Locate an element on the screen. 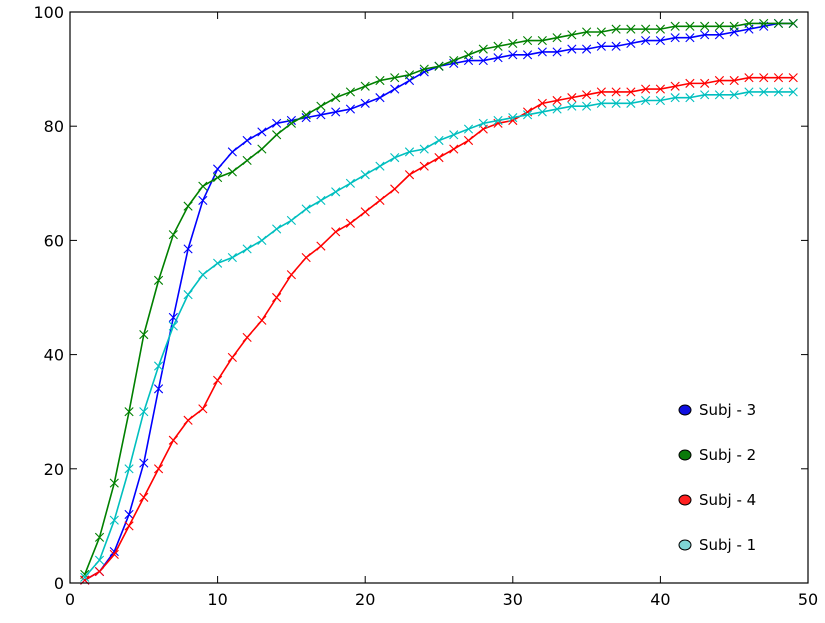  legend-entry: Subj - 1 is located at coordinates (717, 545).